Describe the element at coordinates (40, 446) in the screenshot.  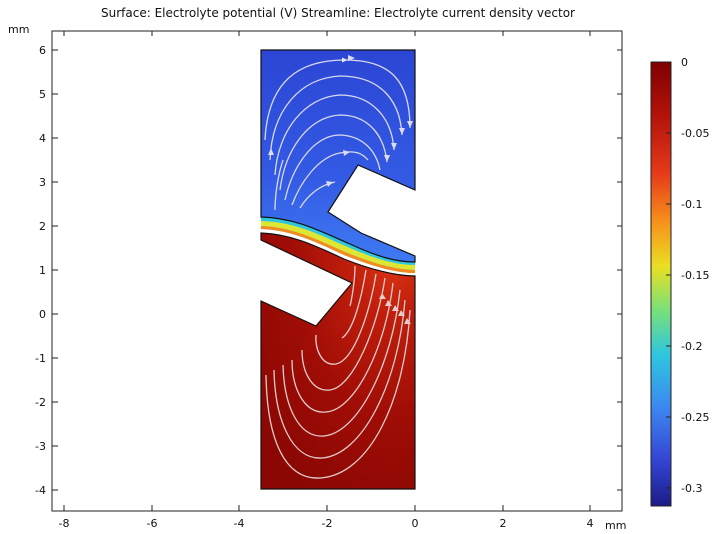
I see `y-tick-label: -3` at that location.